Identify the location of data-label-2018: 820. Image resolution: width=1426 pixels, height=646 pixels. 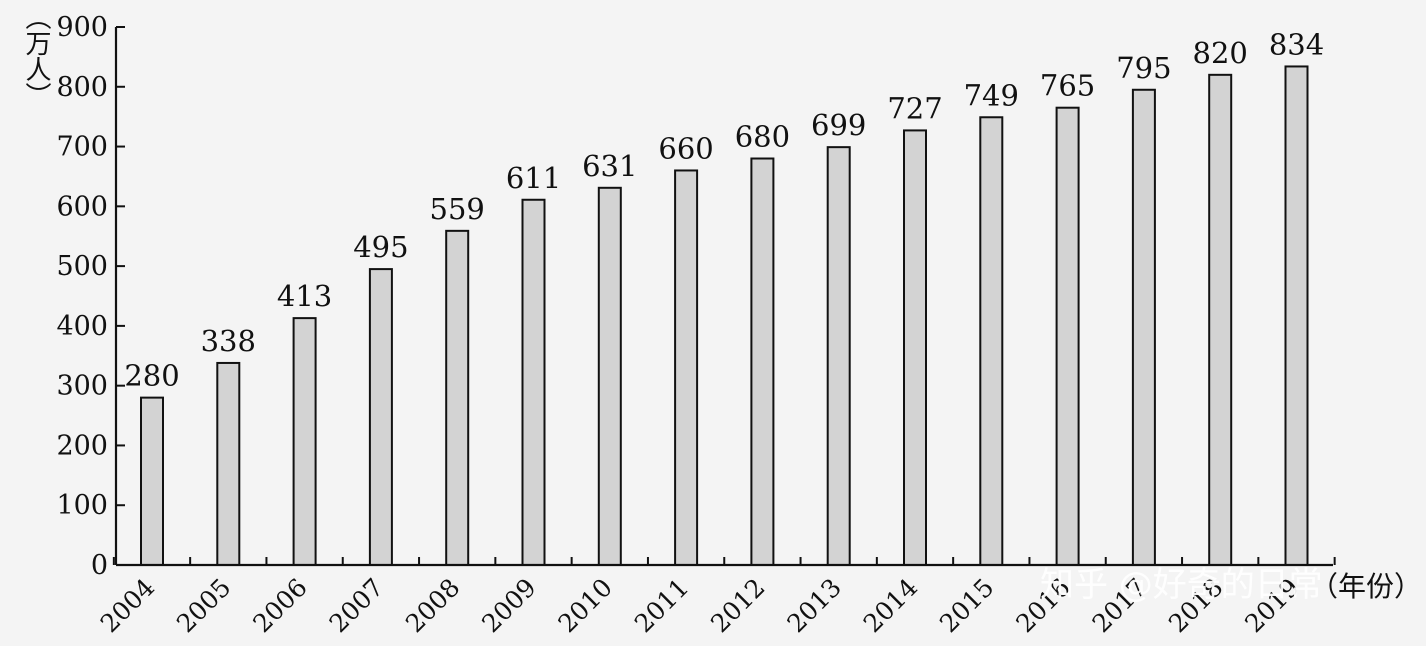
(1220, 53).